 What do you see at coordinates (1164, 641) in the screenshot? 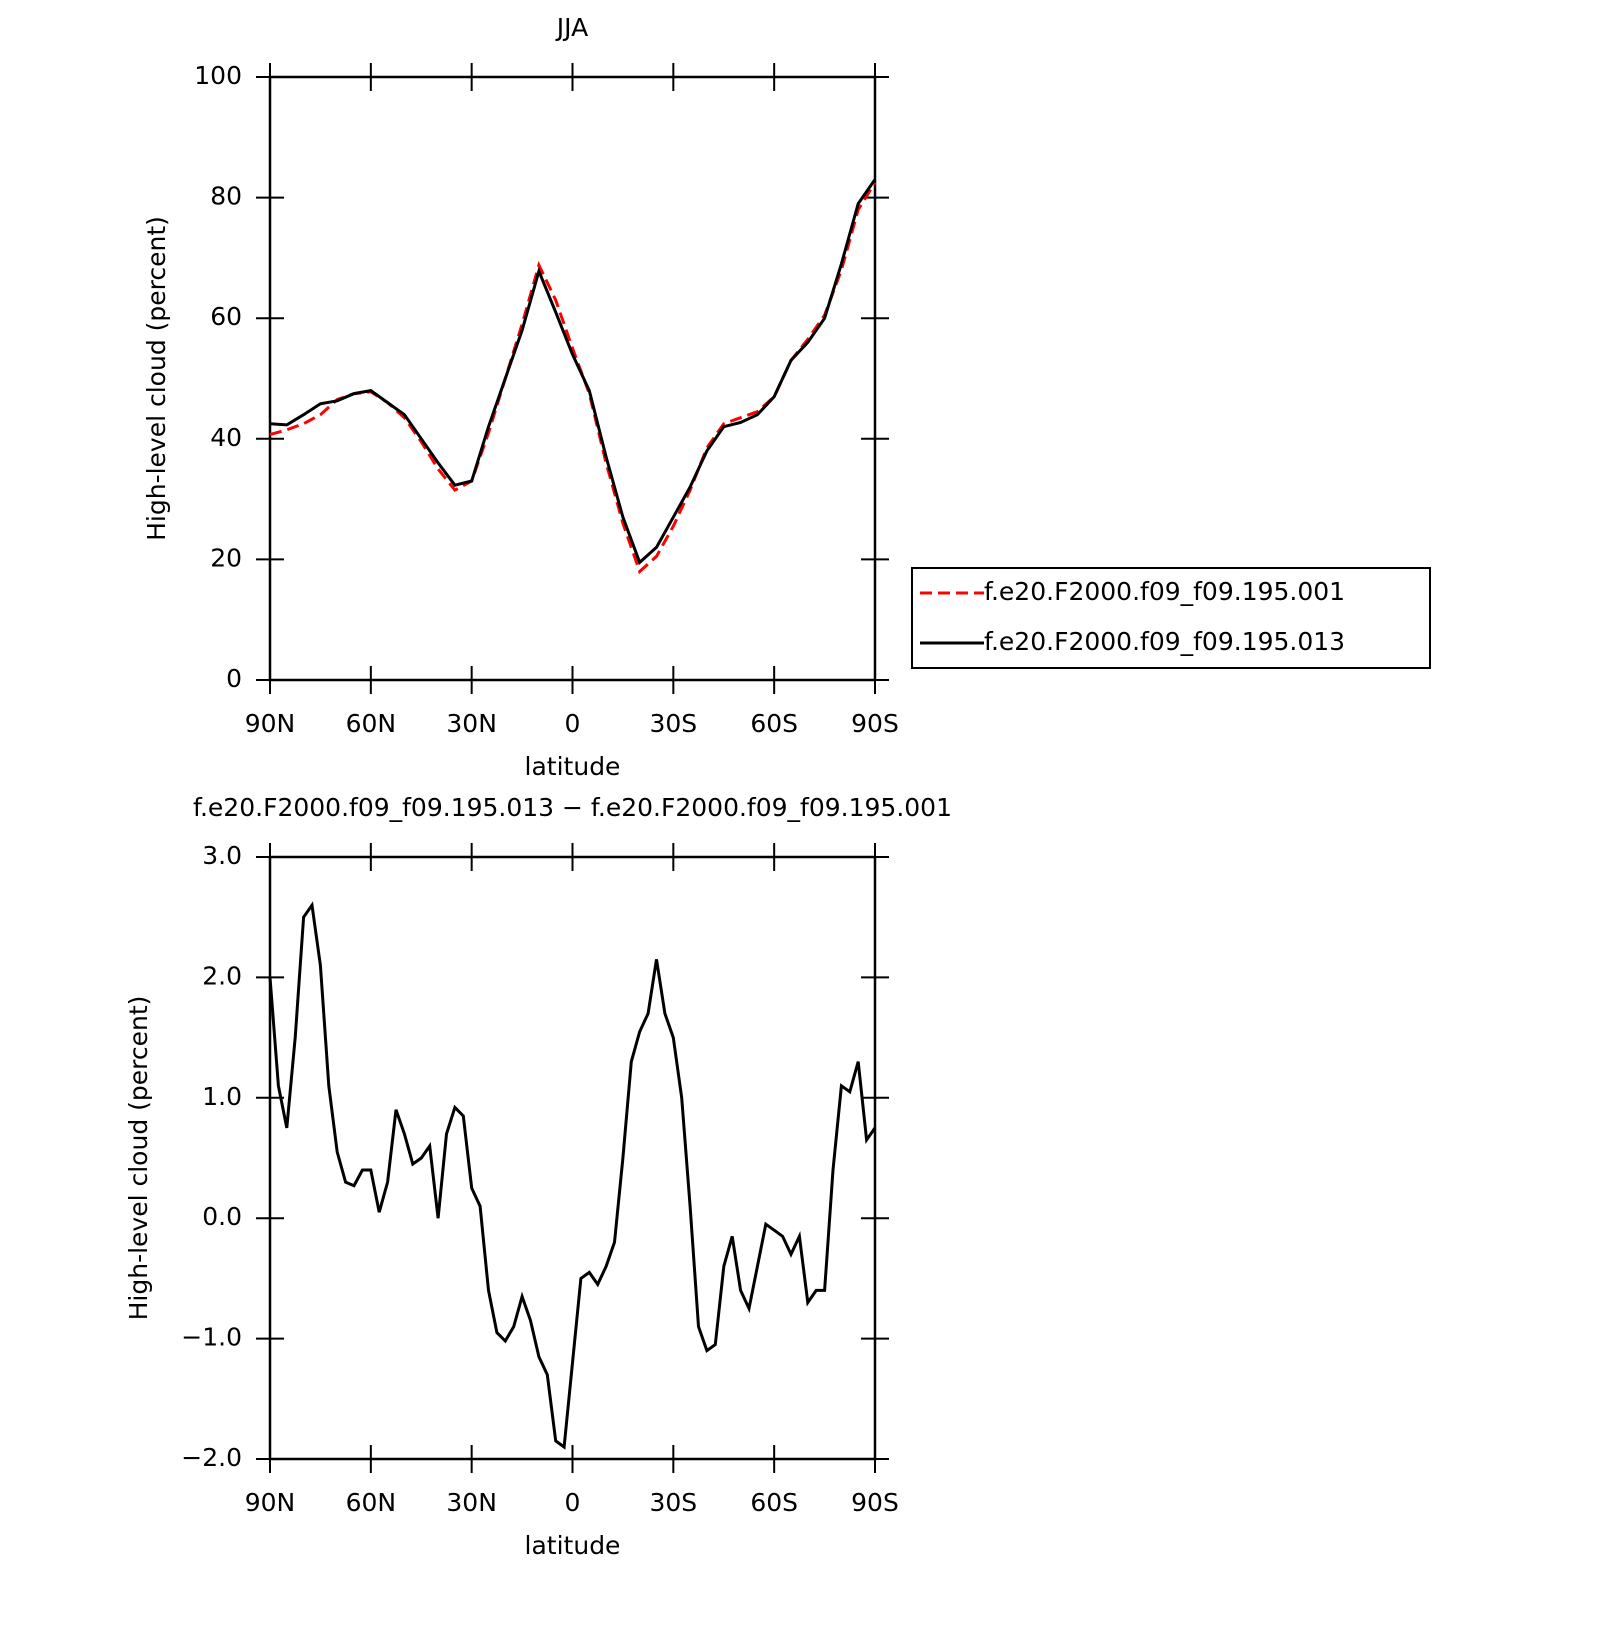
I see `legend-label: f.e20.F2000.f09_f09.195.013` at bounding box center [1164, 641].